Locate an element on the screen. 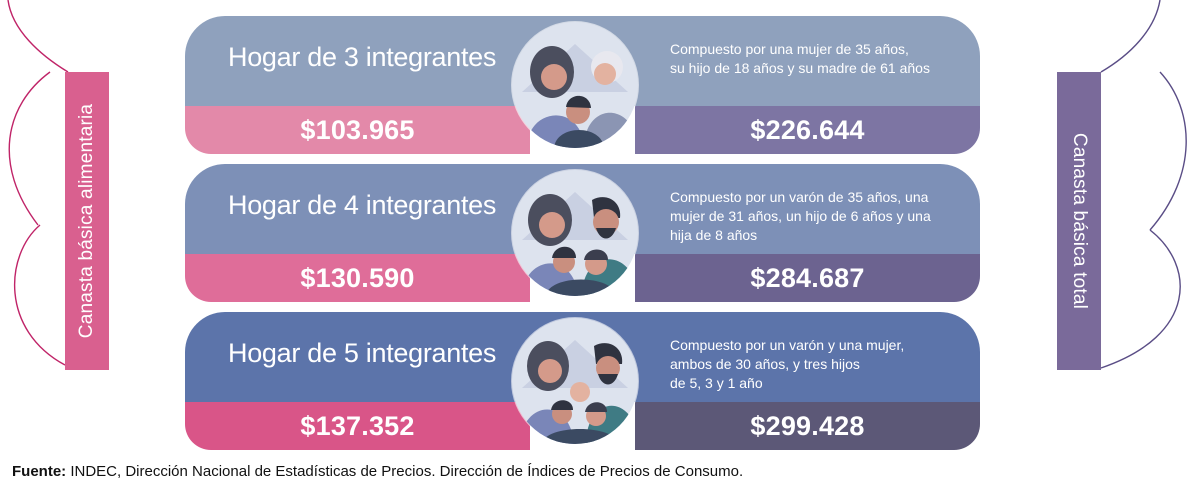 This screenshot has width=1200, height=495. cbt-value-box: $284.687 is located at coordinates (807, 278).